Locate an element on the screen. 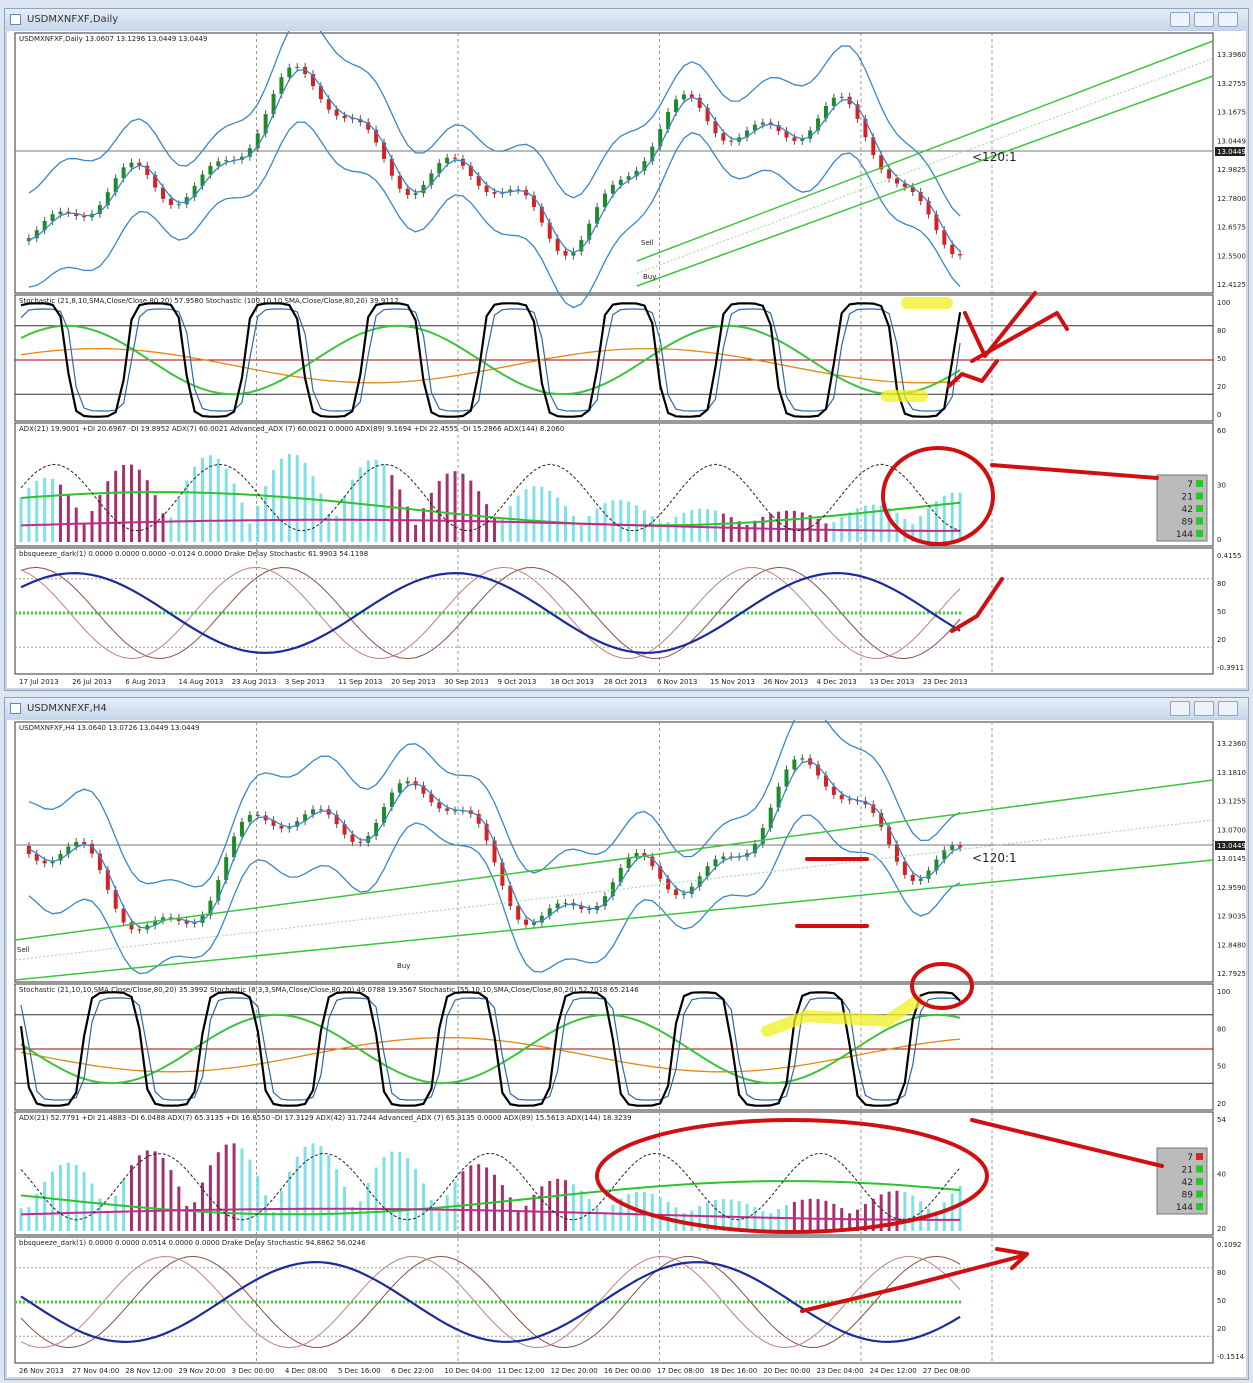 The height and width of the screenshot is (1383, 1253). panel-frame is located at coordinates (614, 611).